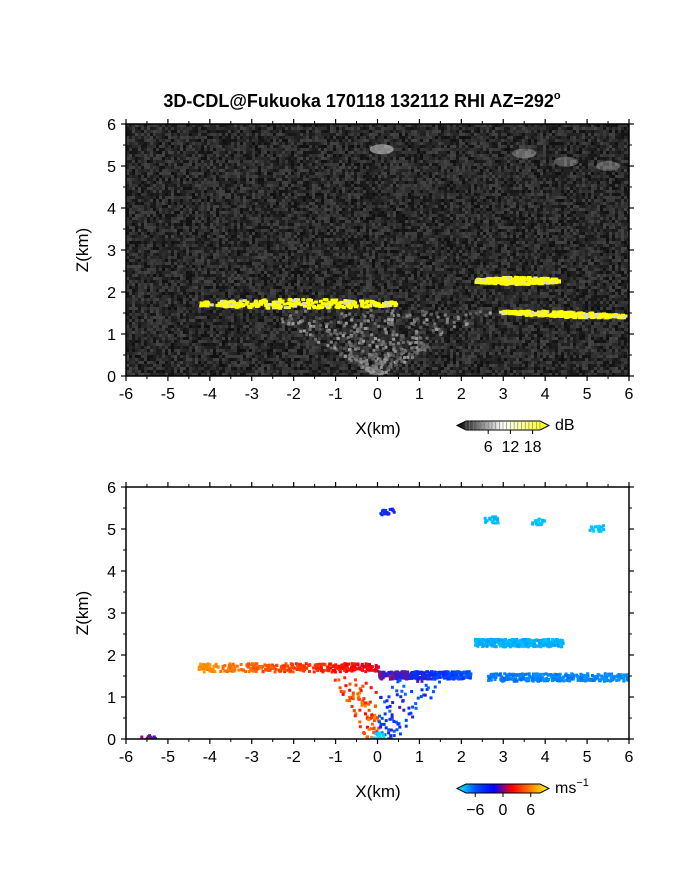 Image resolution: width=680 pixels, height=885 pixels. Describe the element at coordinates (517, 281) in the screenshot. I see `cloud-layer` at that location.